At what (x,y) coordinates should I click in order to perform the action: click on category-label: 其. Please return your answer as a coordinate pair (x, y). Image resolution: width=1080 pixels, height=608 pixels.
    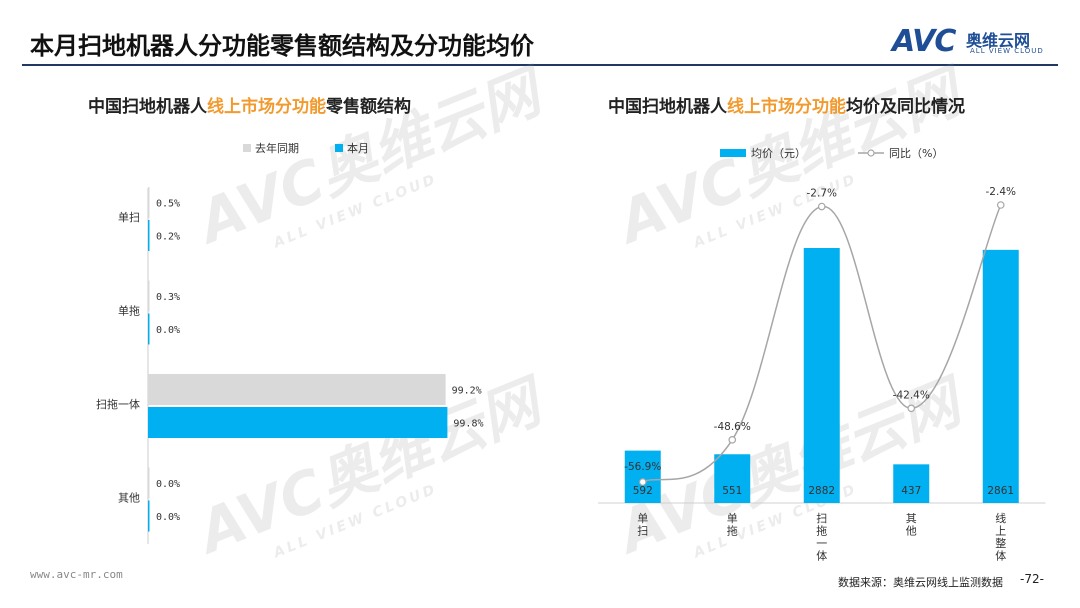
    Looking at the image, I should click on (911, 518).